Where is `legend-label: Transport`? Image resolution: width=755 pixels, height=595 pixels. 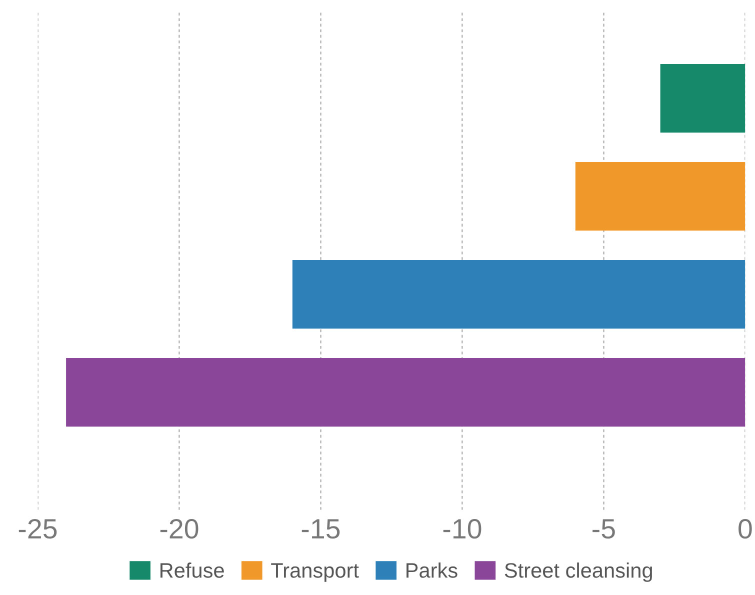
legend-label: Transport is located at coordinates (315, 572).